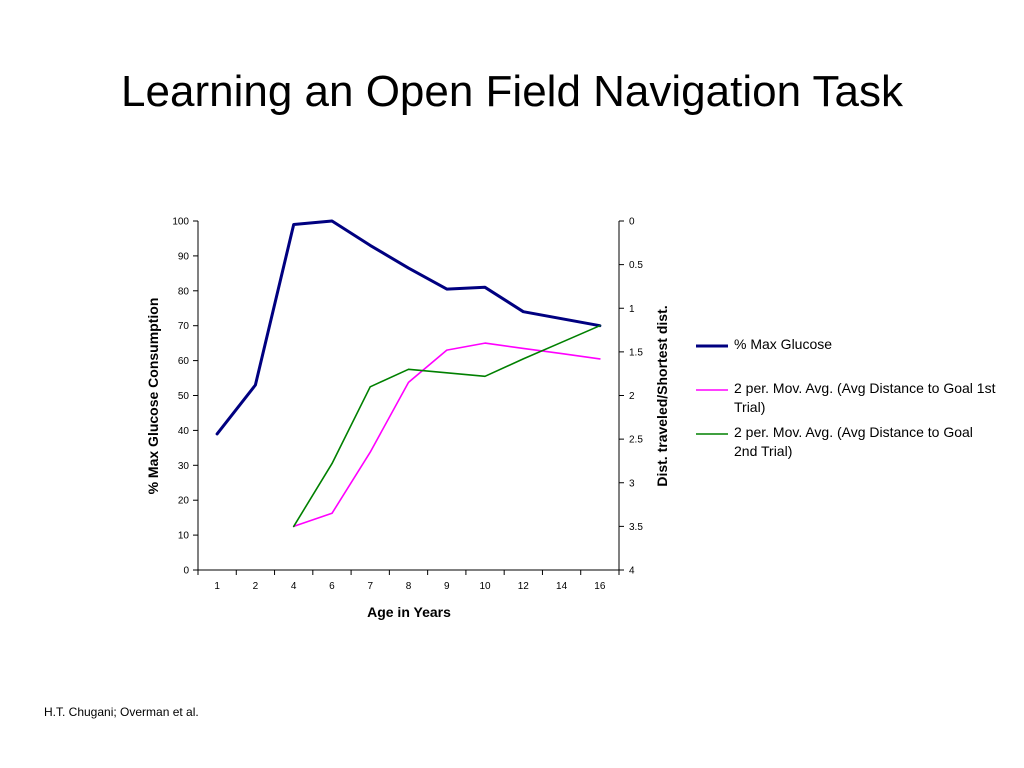  What do you see at coordinates (712, 390) in the screenshot?
I see `legend-swatch-first-trial` at bounding box center [712, 390].